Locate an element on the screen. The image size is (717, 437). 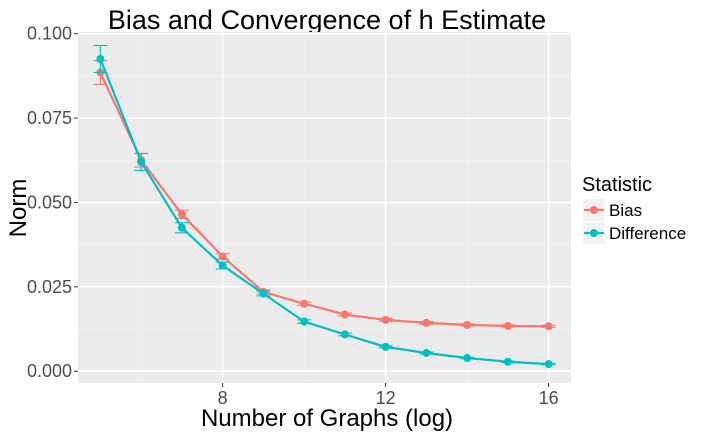
y-tick-label: 0.025 is located at coordinates (49, 287).